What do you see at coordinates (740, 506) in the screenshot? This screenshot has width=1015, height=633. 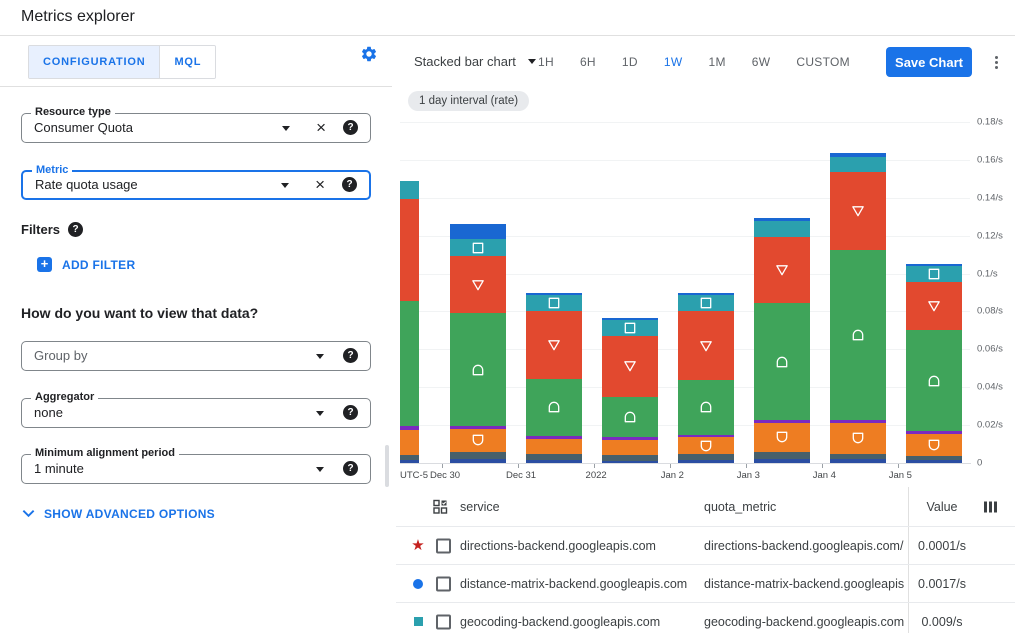 I see `column-header-quota-metric: quota_metric` at bounding box center [740, 506].